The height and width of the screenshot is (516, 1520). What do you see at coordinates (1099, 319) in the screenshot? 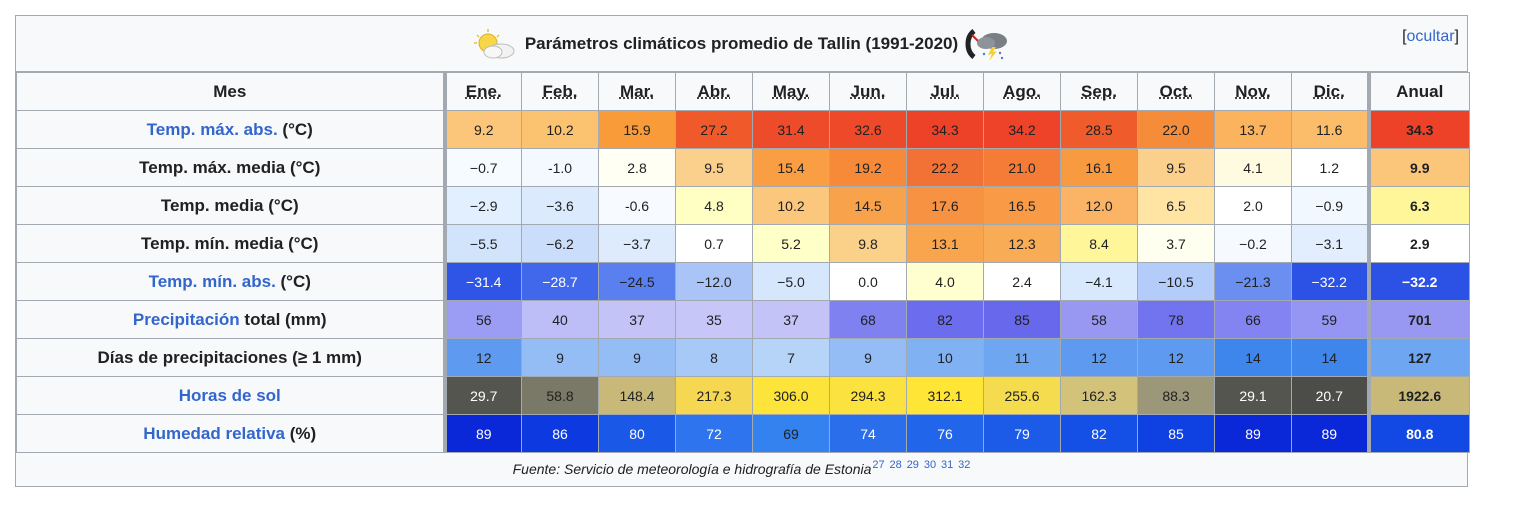
I see `data-cell: 58` at bounding box center [1099, 319].